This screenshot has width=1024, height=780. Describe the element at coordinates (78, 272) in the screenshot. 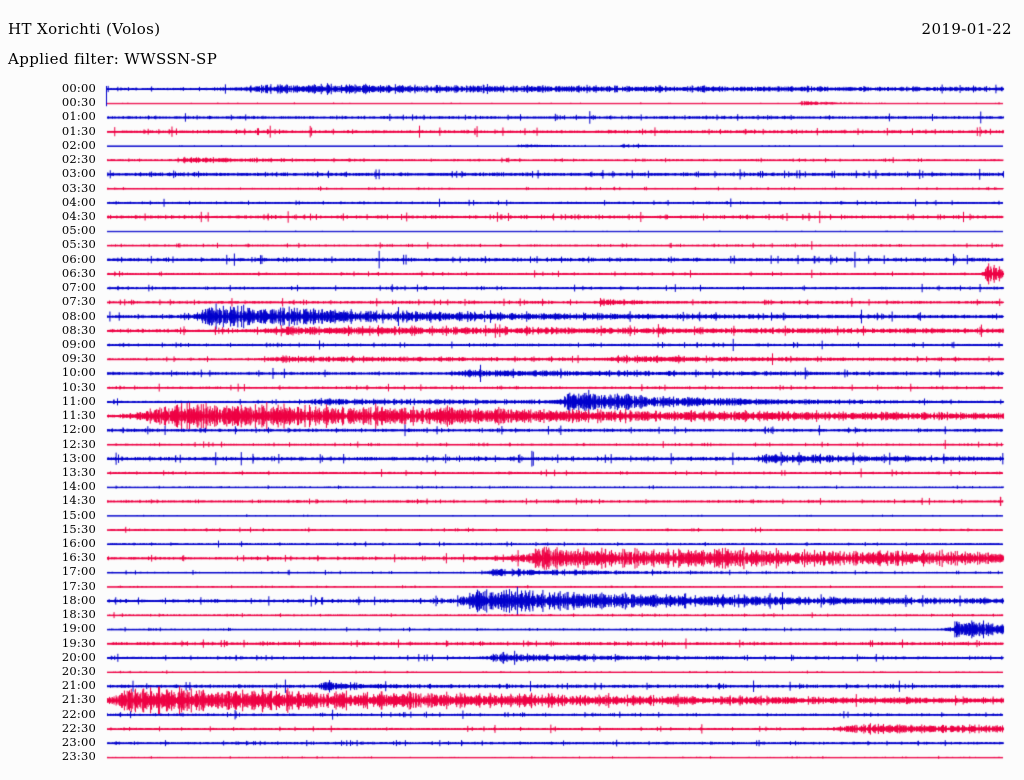

I see `time-tick-label: 06:30` at that location.